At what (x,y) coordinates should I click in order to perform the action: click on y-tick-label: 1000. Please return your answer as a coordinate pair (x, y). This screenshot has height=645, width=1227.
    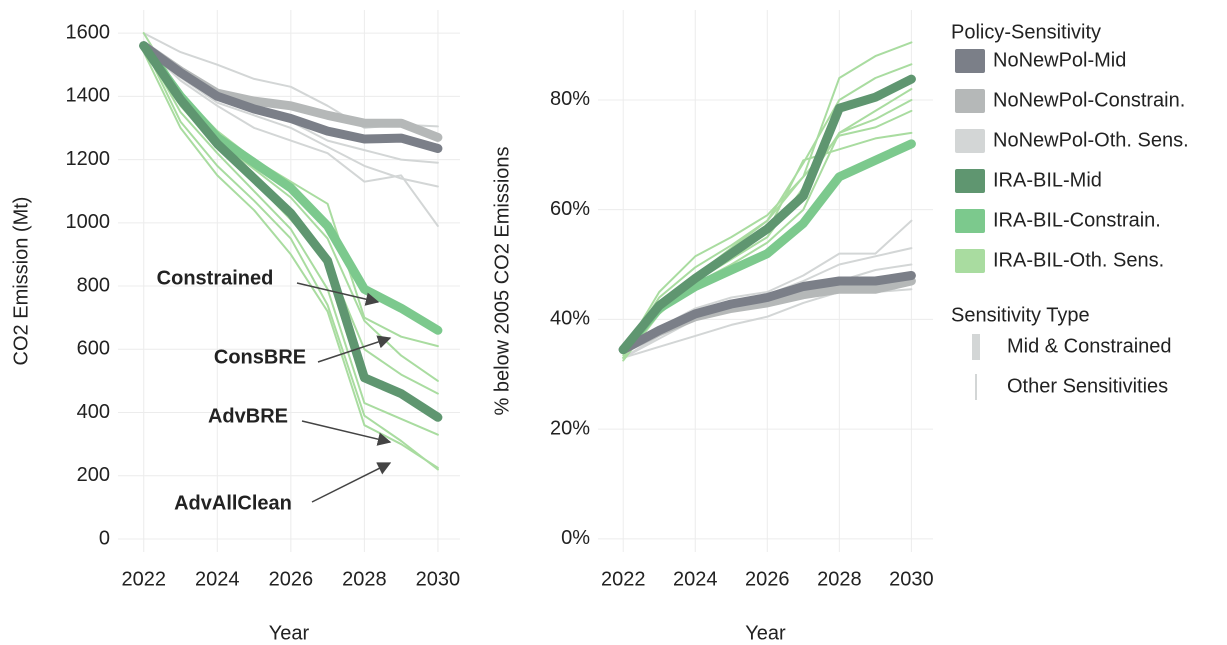
    Looking at the image, I should click on (88, 222).